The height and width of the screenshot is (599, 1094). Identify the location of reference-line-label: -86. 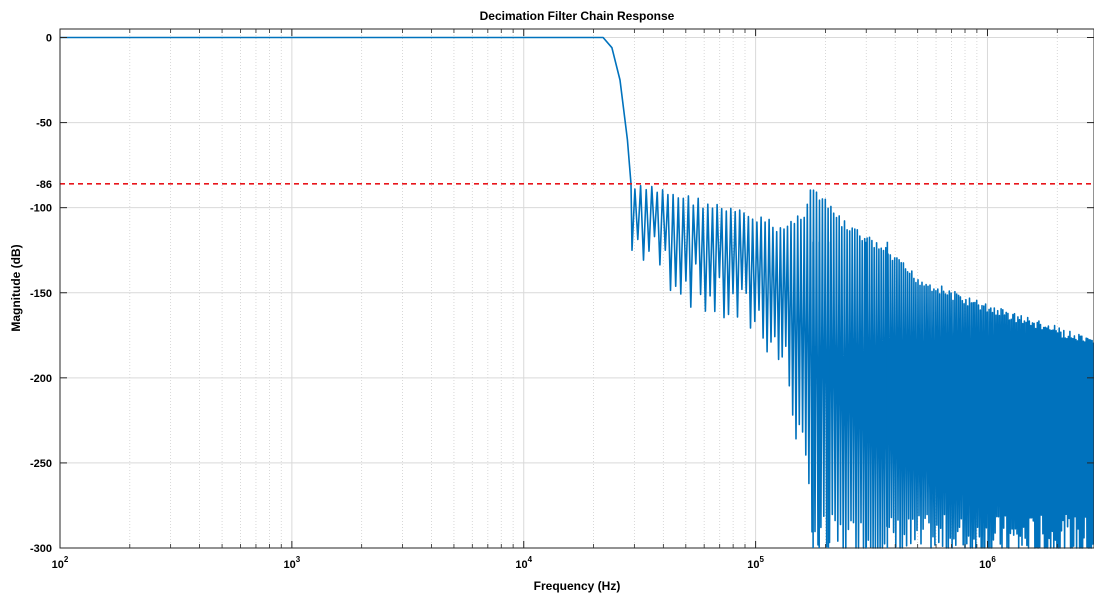
(44, 185).